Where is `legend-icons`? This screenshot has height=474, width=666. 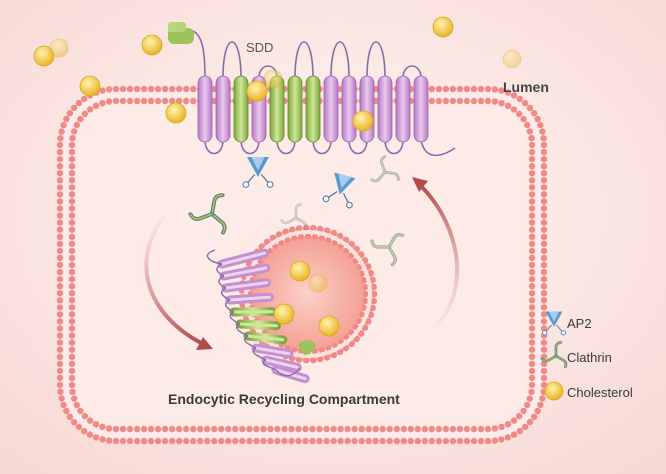 legend-icons is located at coordinates (554, 356).